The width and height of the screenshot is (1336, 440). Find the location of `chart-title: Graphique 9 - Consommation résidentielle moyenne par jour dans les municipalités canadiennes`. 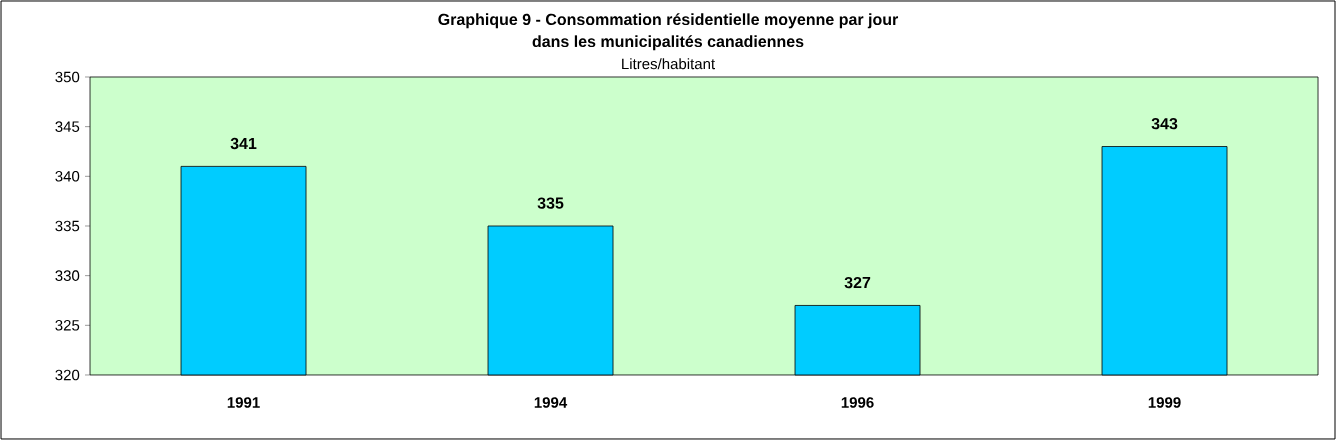

chart-title: Graphique 9 - Consommation résidentielle moyenne par jour dans les municipalités canadiennes is located at coordinates (668, 32).